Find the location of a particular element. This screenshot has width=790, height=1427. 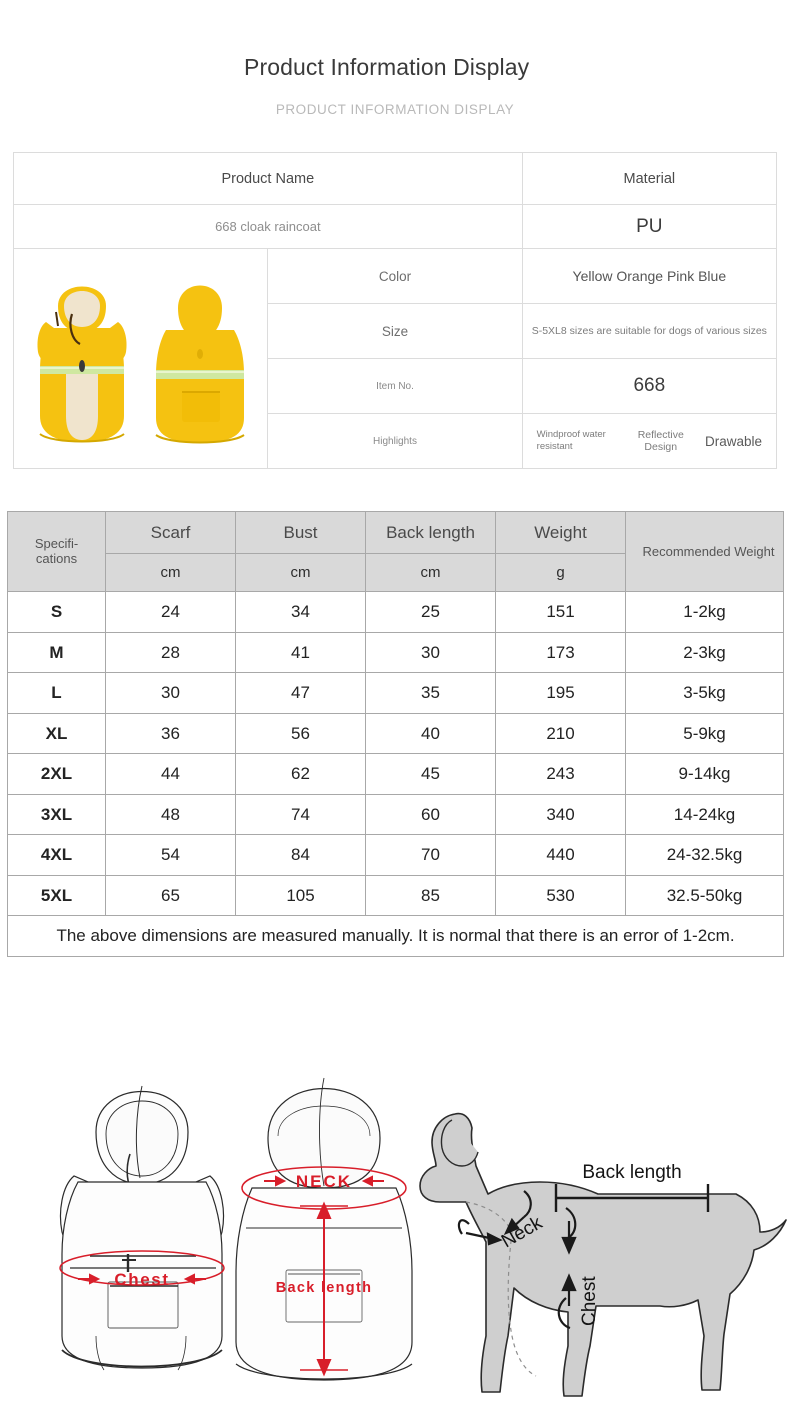

table-row: 668 cloak raincoat PU is located at coordinates (395, 227).